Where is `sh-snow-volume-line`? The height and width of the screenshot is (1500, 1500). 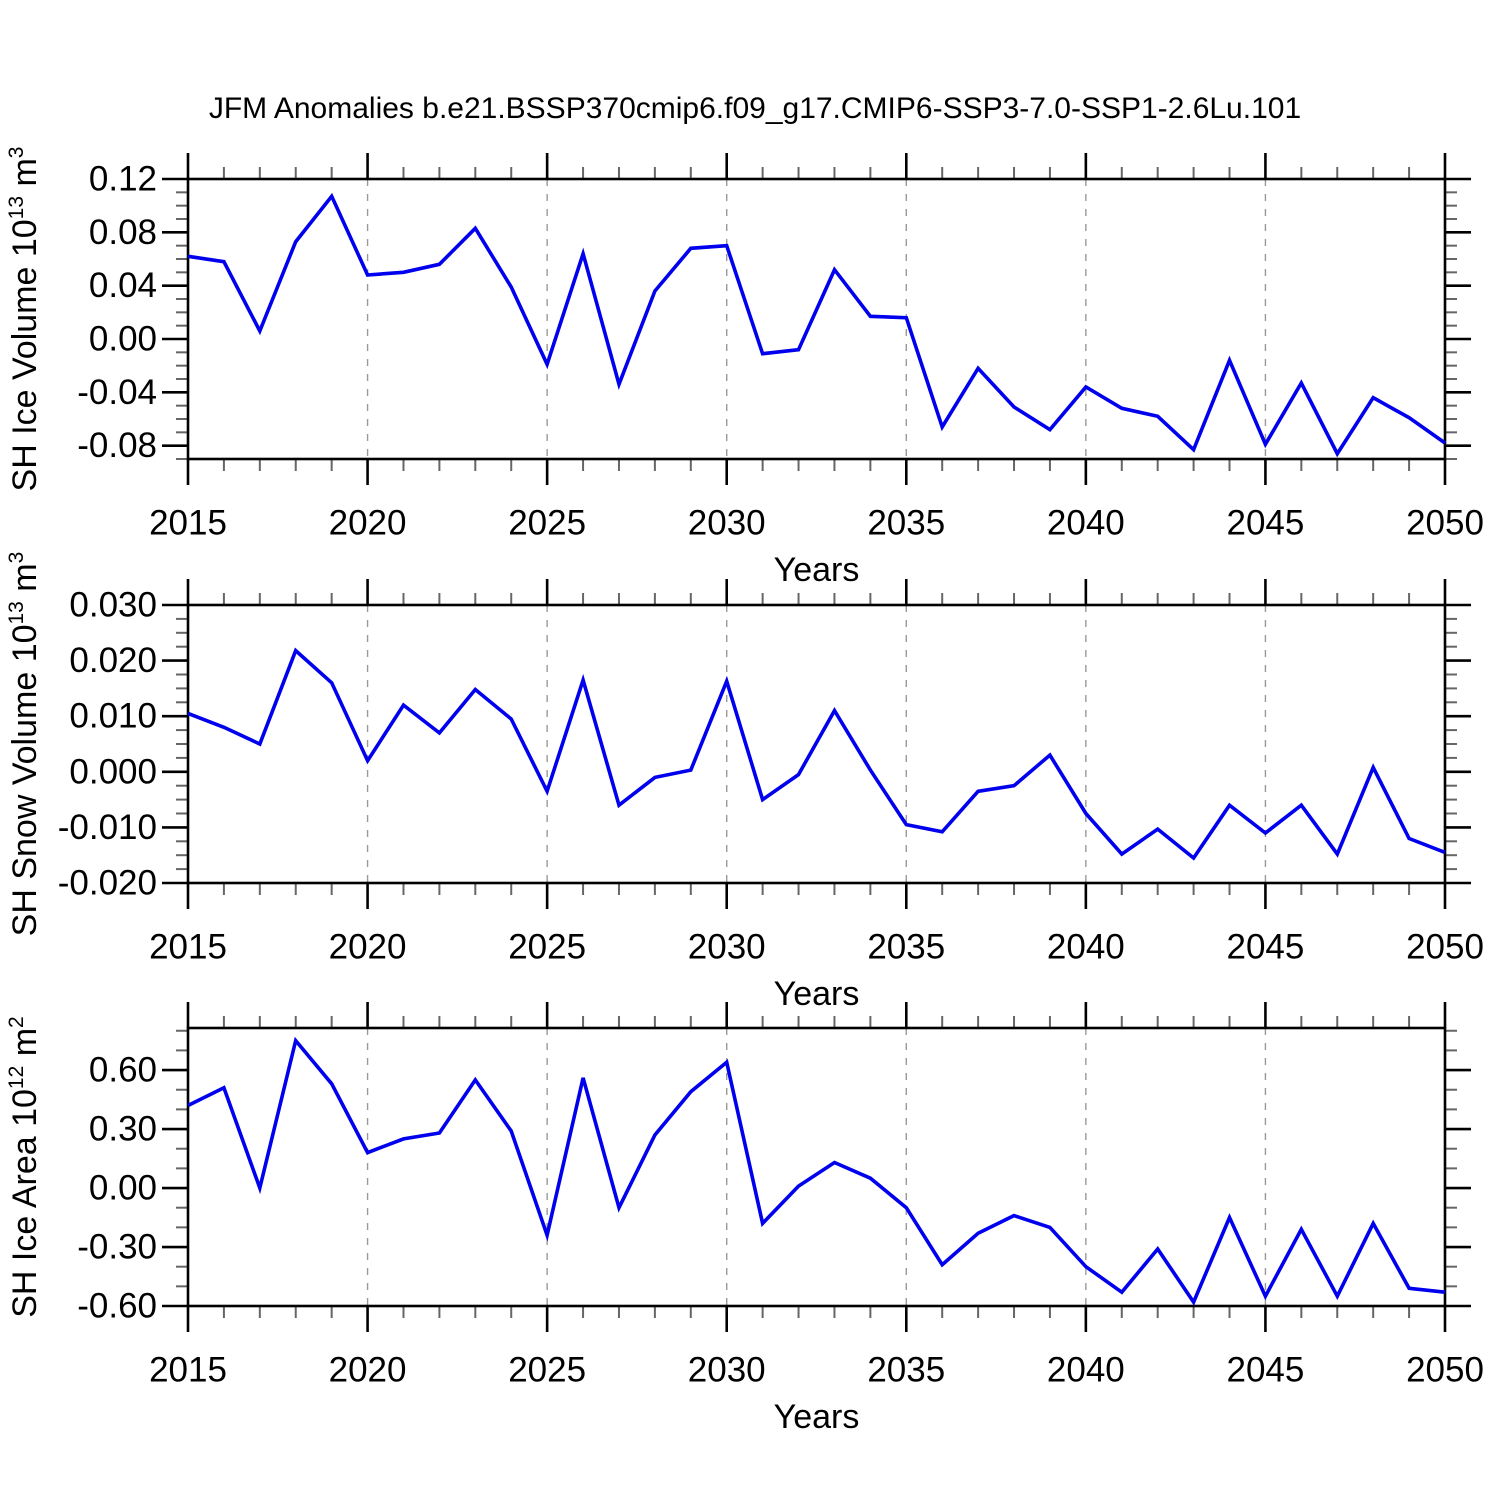 sh-snow-volume-line is located at coordinates (816, 754).